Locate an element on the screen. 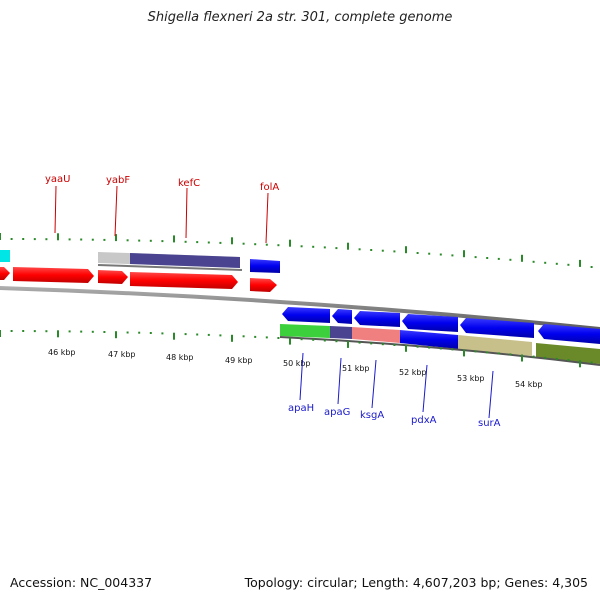  ruler-label: 50 kbp is located at coordinates (297, 363).